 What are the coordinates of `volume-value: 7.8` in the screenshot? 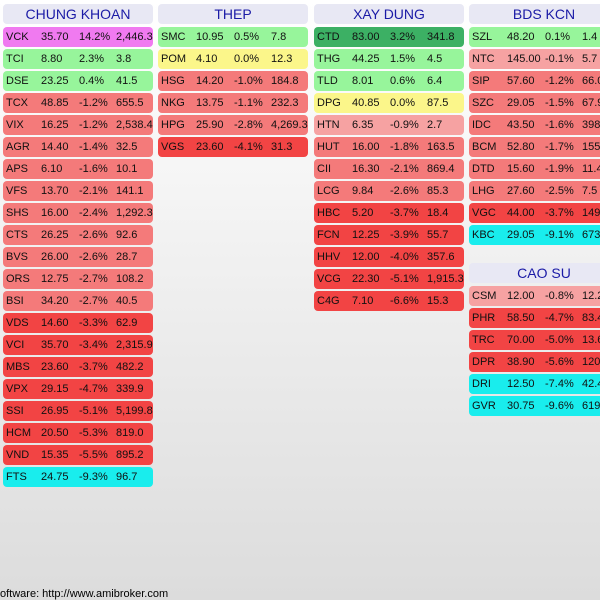 It's located at (279, 37).